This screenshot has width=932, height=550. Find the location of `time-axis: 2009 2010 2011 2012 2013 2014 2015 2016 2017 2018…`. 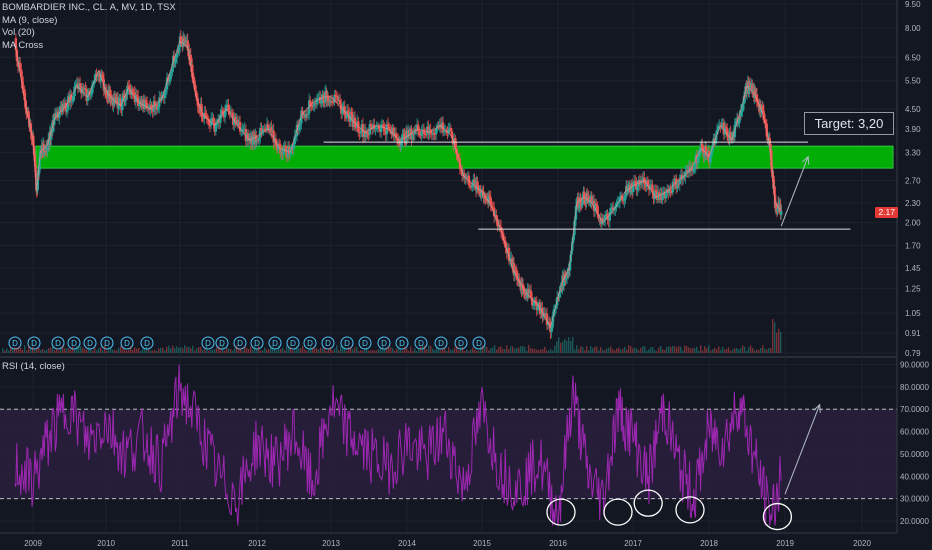

time-axis: 2009 2010 2011 2012 2013 2014 2015 2016 2017 2018… is located at coordinates (448, 540).